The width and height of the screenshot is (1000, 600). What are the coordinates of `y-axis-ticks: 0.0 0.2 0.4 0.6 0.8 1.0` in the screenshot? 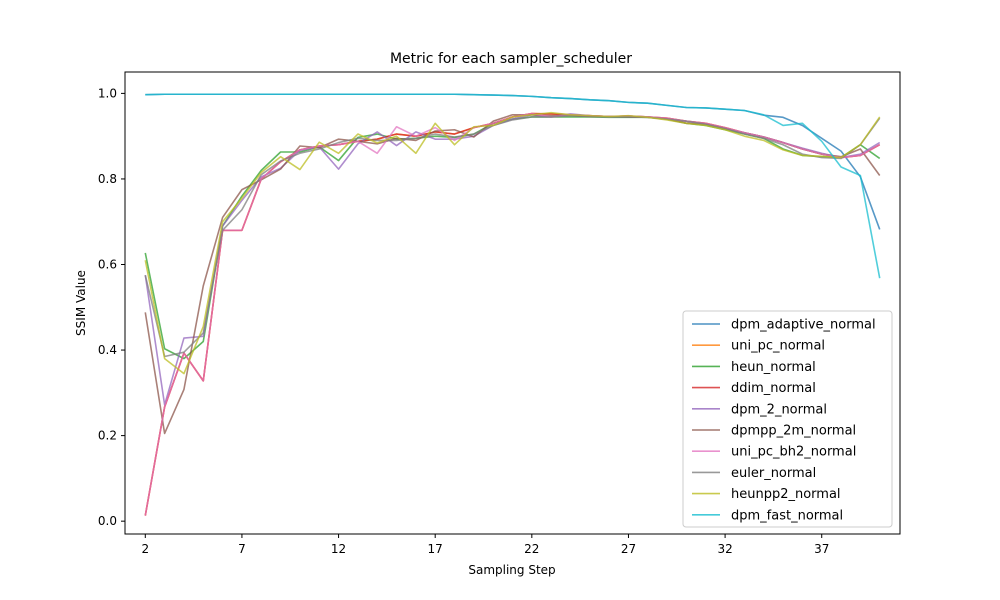 It's located at (111, 307).